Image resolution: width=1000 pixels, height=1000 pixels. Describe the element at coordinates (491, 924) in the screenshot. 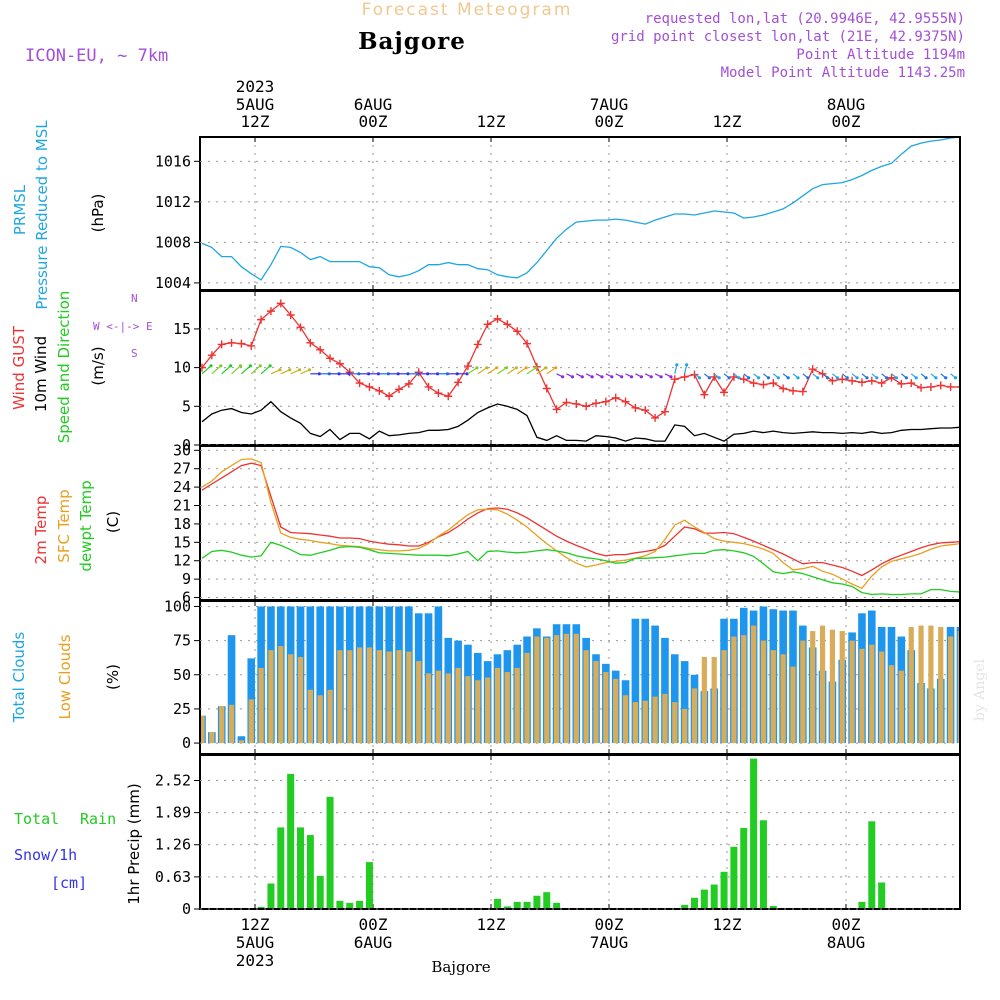

I see `bottom-time-hour: 12Z` at that location.